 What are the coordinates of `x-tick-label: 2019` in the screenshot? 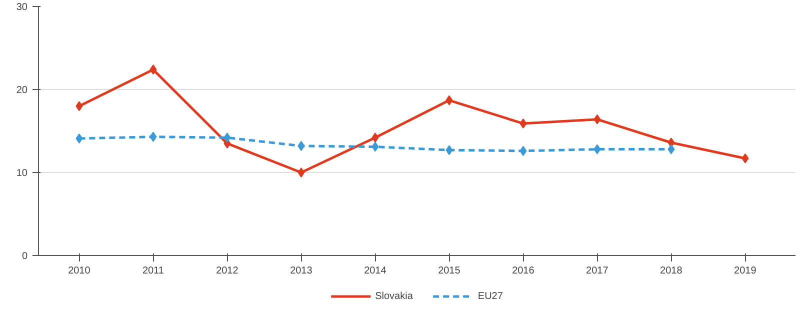 It's located at (745, 271).